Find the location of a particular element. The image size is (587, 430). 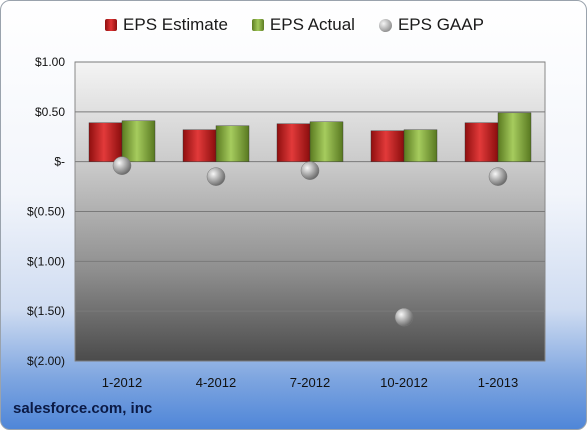

x-tick-label: 10-2012 is located at coordinates (404, 382).